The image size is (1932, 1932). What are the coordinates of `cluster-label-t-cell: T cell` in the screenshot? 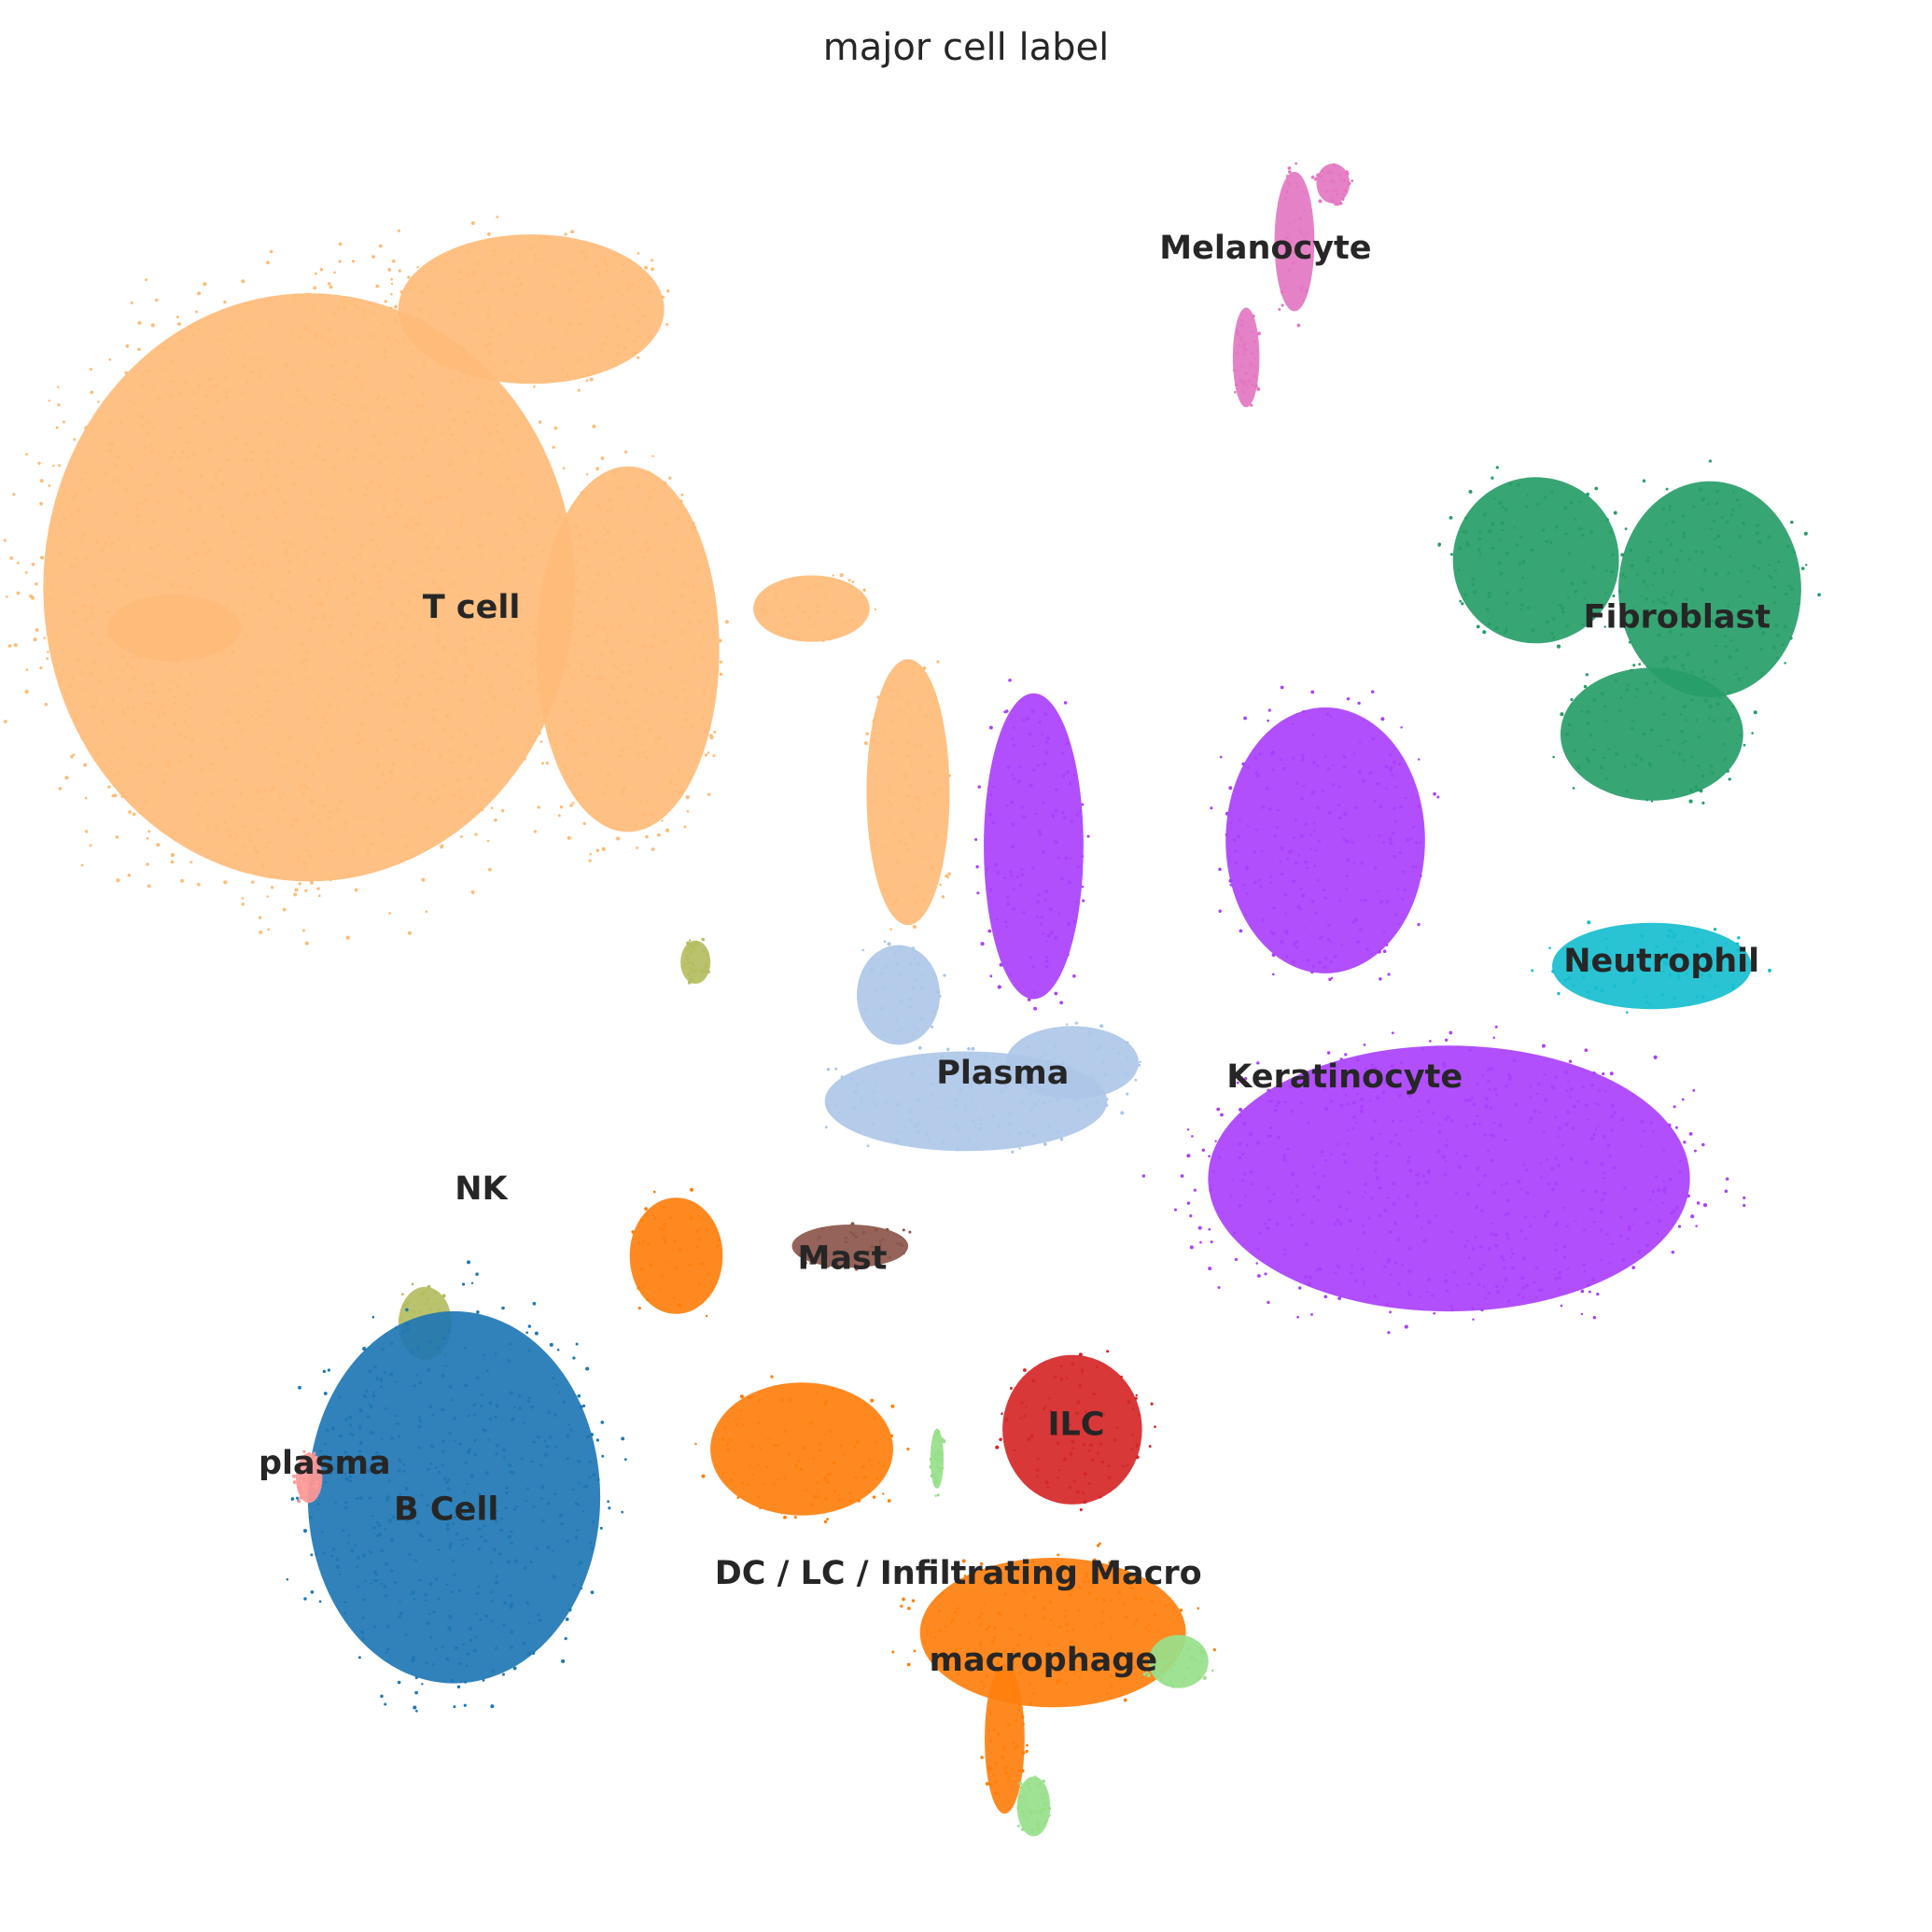 It's located at (472, 607).